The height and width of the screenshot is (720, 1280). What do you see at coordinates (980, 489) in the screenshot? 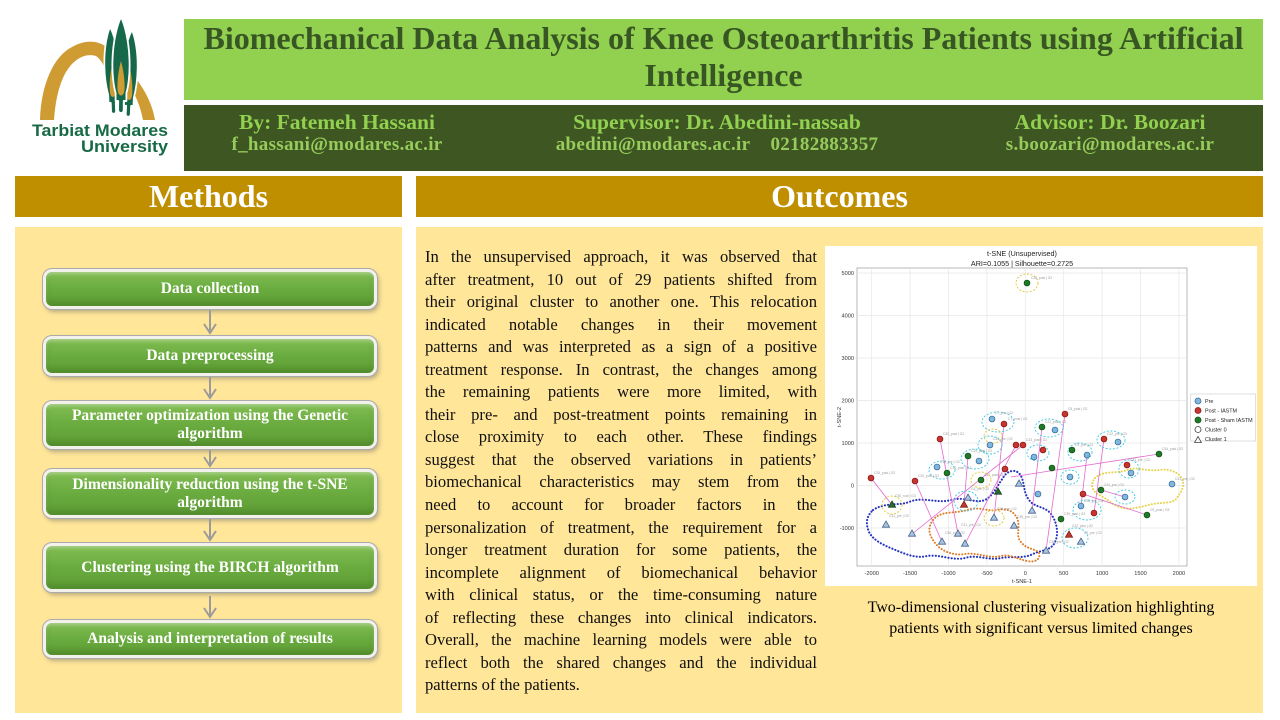
I see `svg-text: C4_pre | G3` at bounding box center [980, 489].